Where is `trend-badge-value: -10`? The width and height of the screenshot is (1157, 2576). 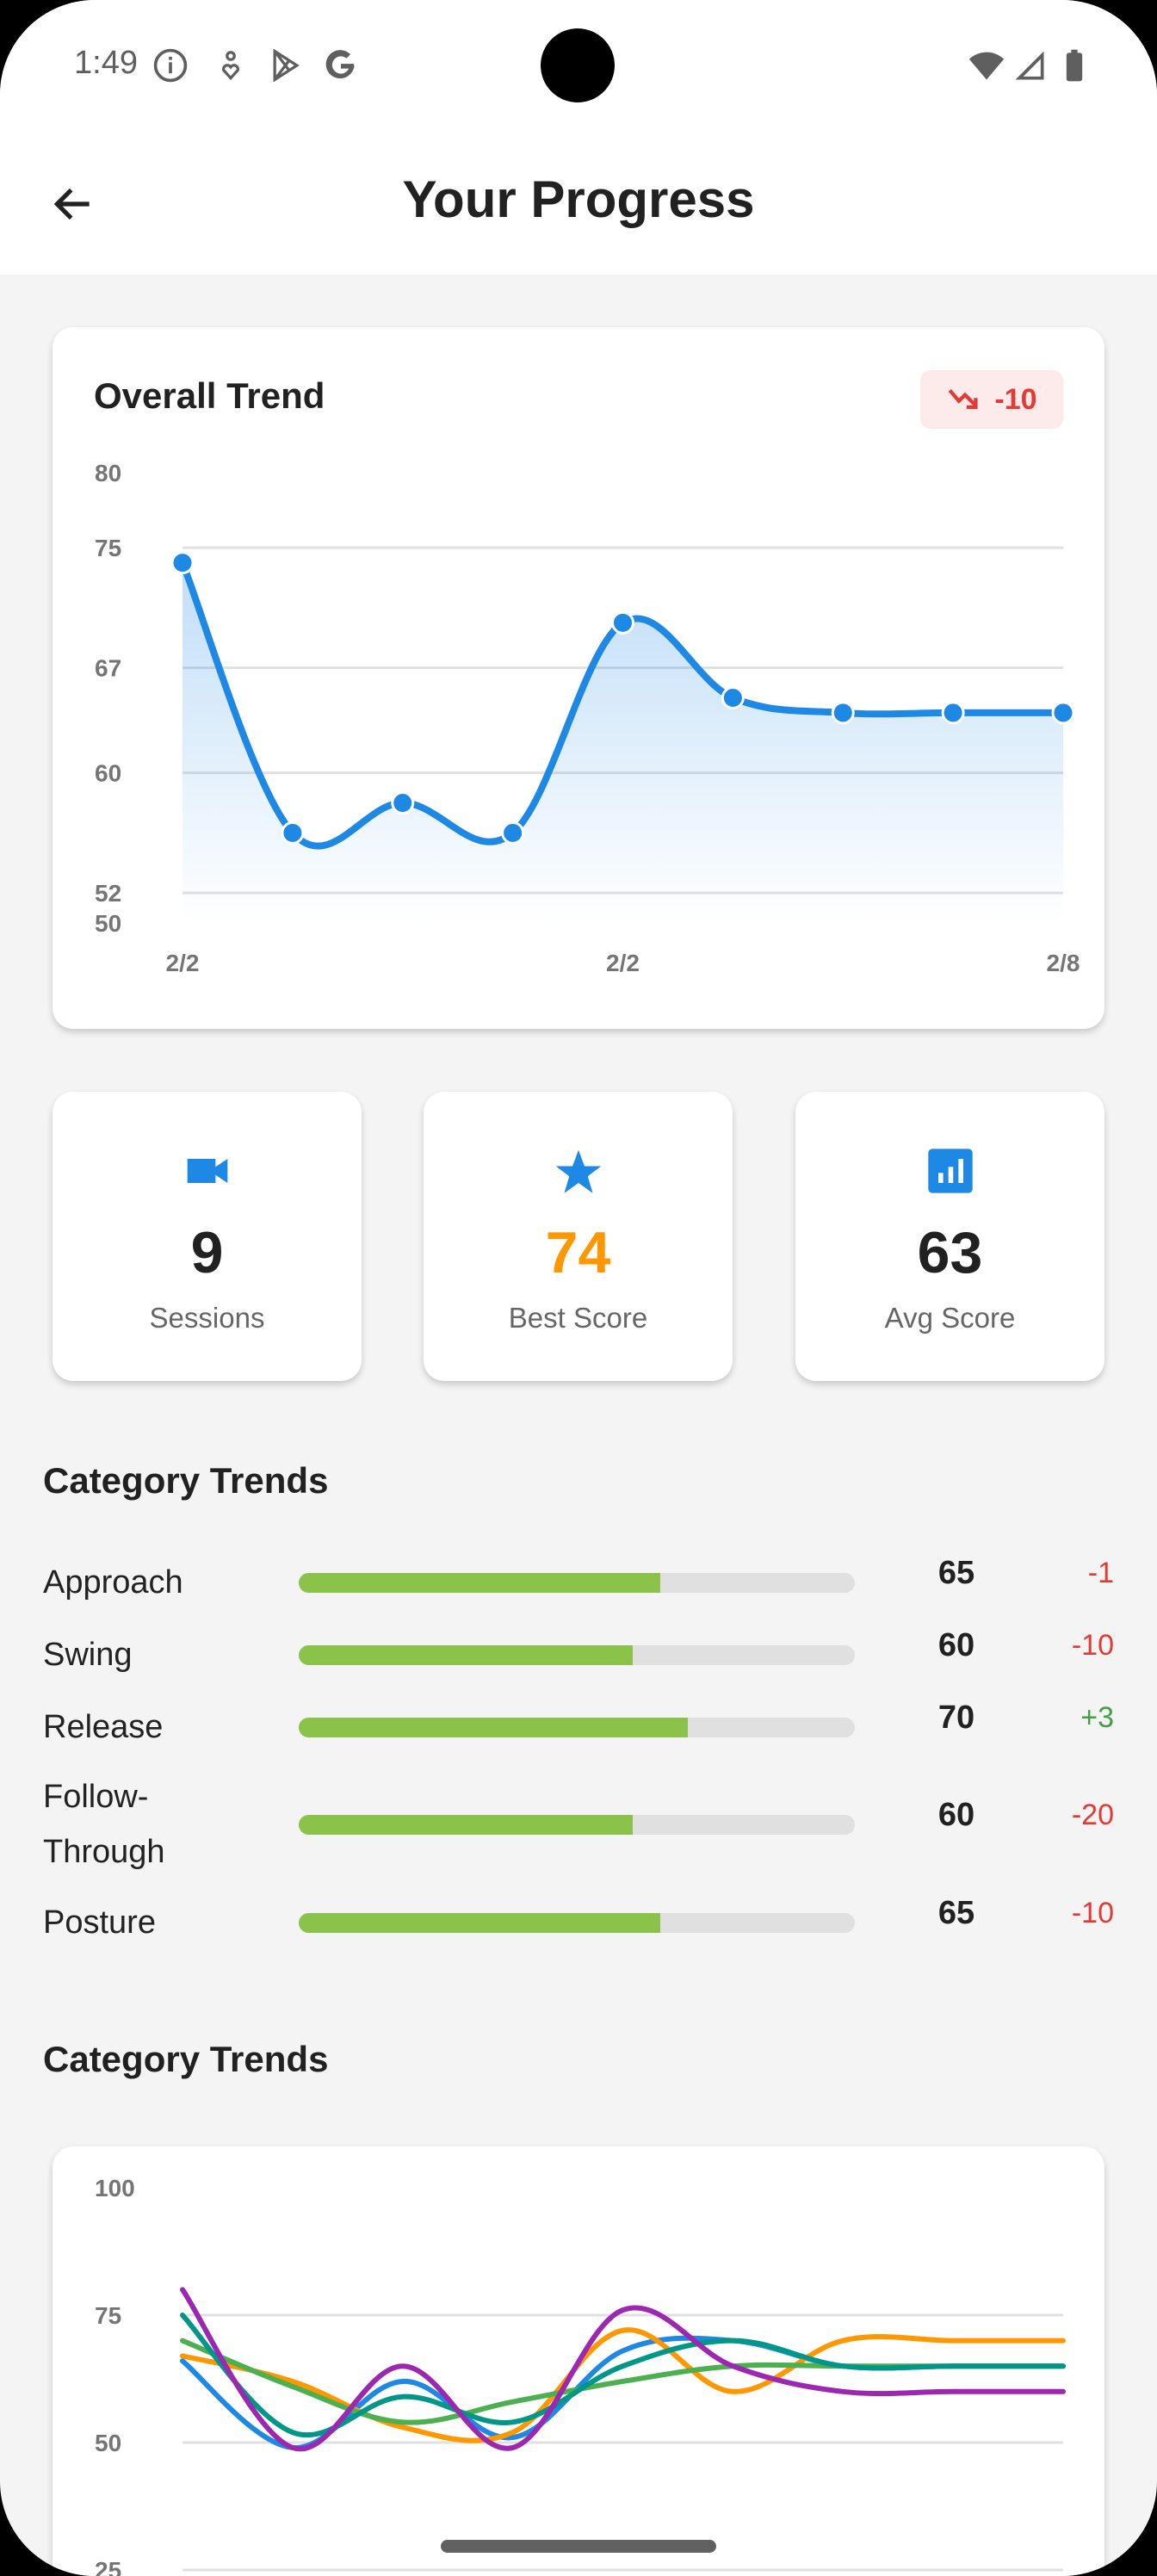
trend-badge-value: -10 is located at coordinates (1015, 399).